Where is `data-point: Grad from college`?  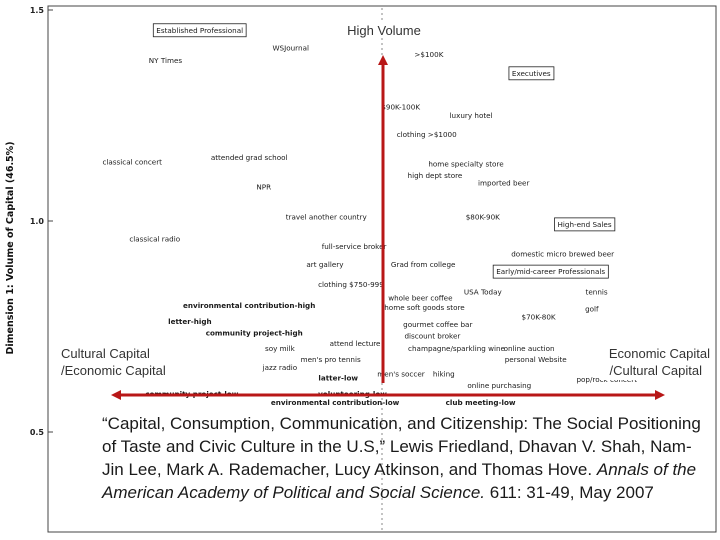
data-point: Grad from college is located at coordinates (423, 264).